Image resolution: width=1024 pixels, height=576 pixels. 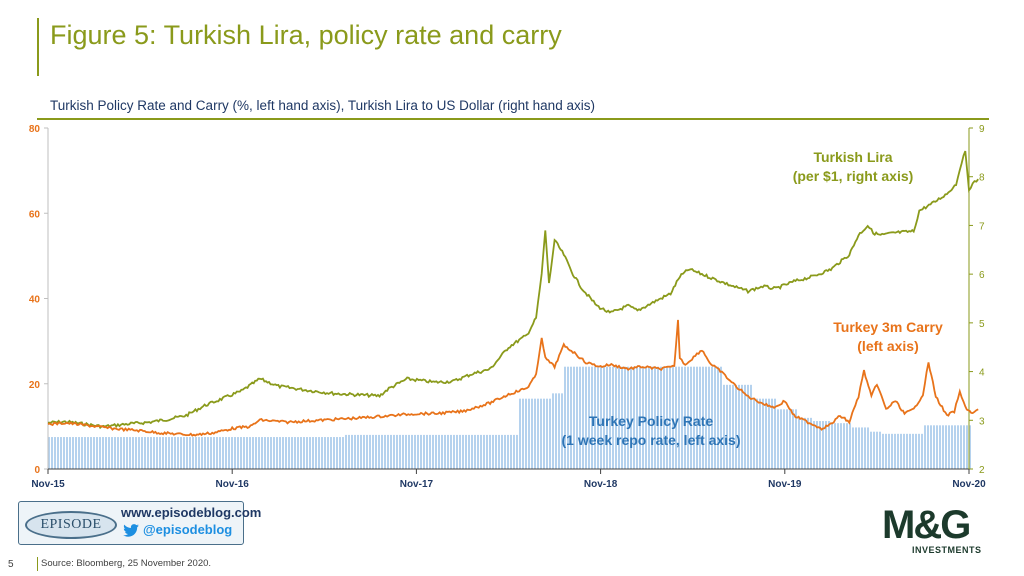 What do you see at coordinates (982, 129) in the screenshot?
I see `right-axis-tick-label: 9` at bounding box center [982, 129].